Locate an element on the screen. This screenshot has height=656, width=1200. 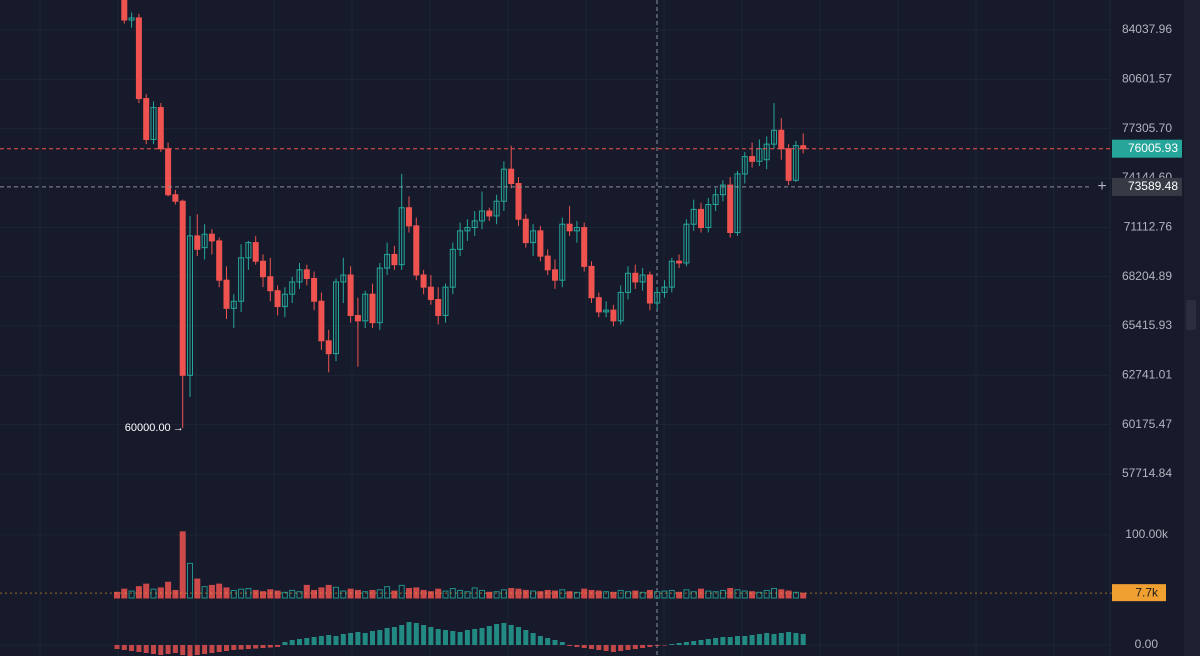
last-price-box is located at coordinates (1147, 148).